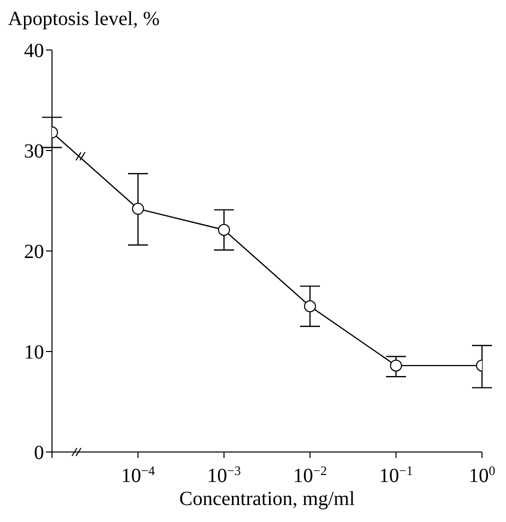 This screenshot has width=506, height=522. Describe the element at coordinates (310, 474) in the screenshot. I see `x-tick-label: 10$^{−2}$` at that location.